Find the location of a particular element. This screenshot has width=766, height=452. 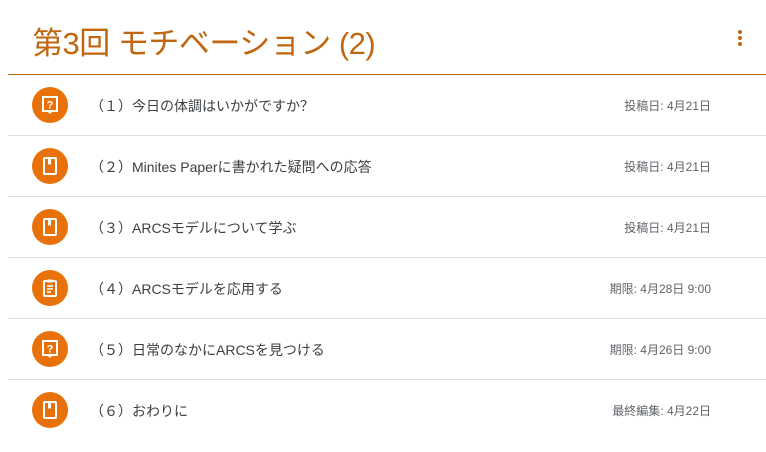

topic-title: 第3回 モチベーション (2) is located at coordinates (204, 43).